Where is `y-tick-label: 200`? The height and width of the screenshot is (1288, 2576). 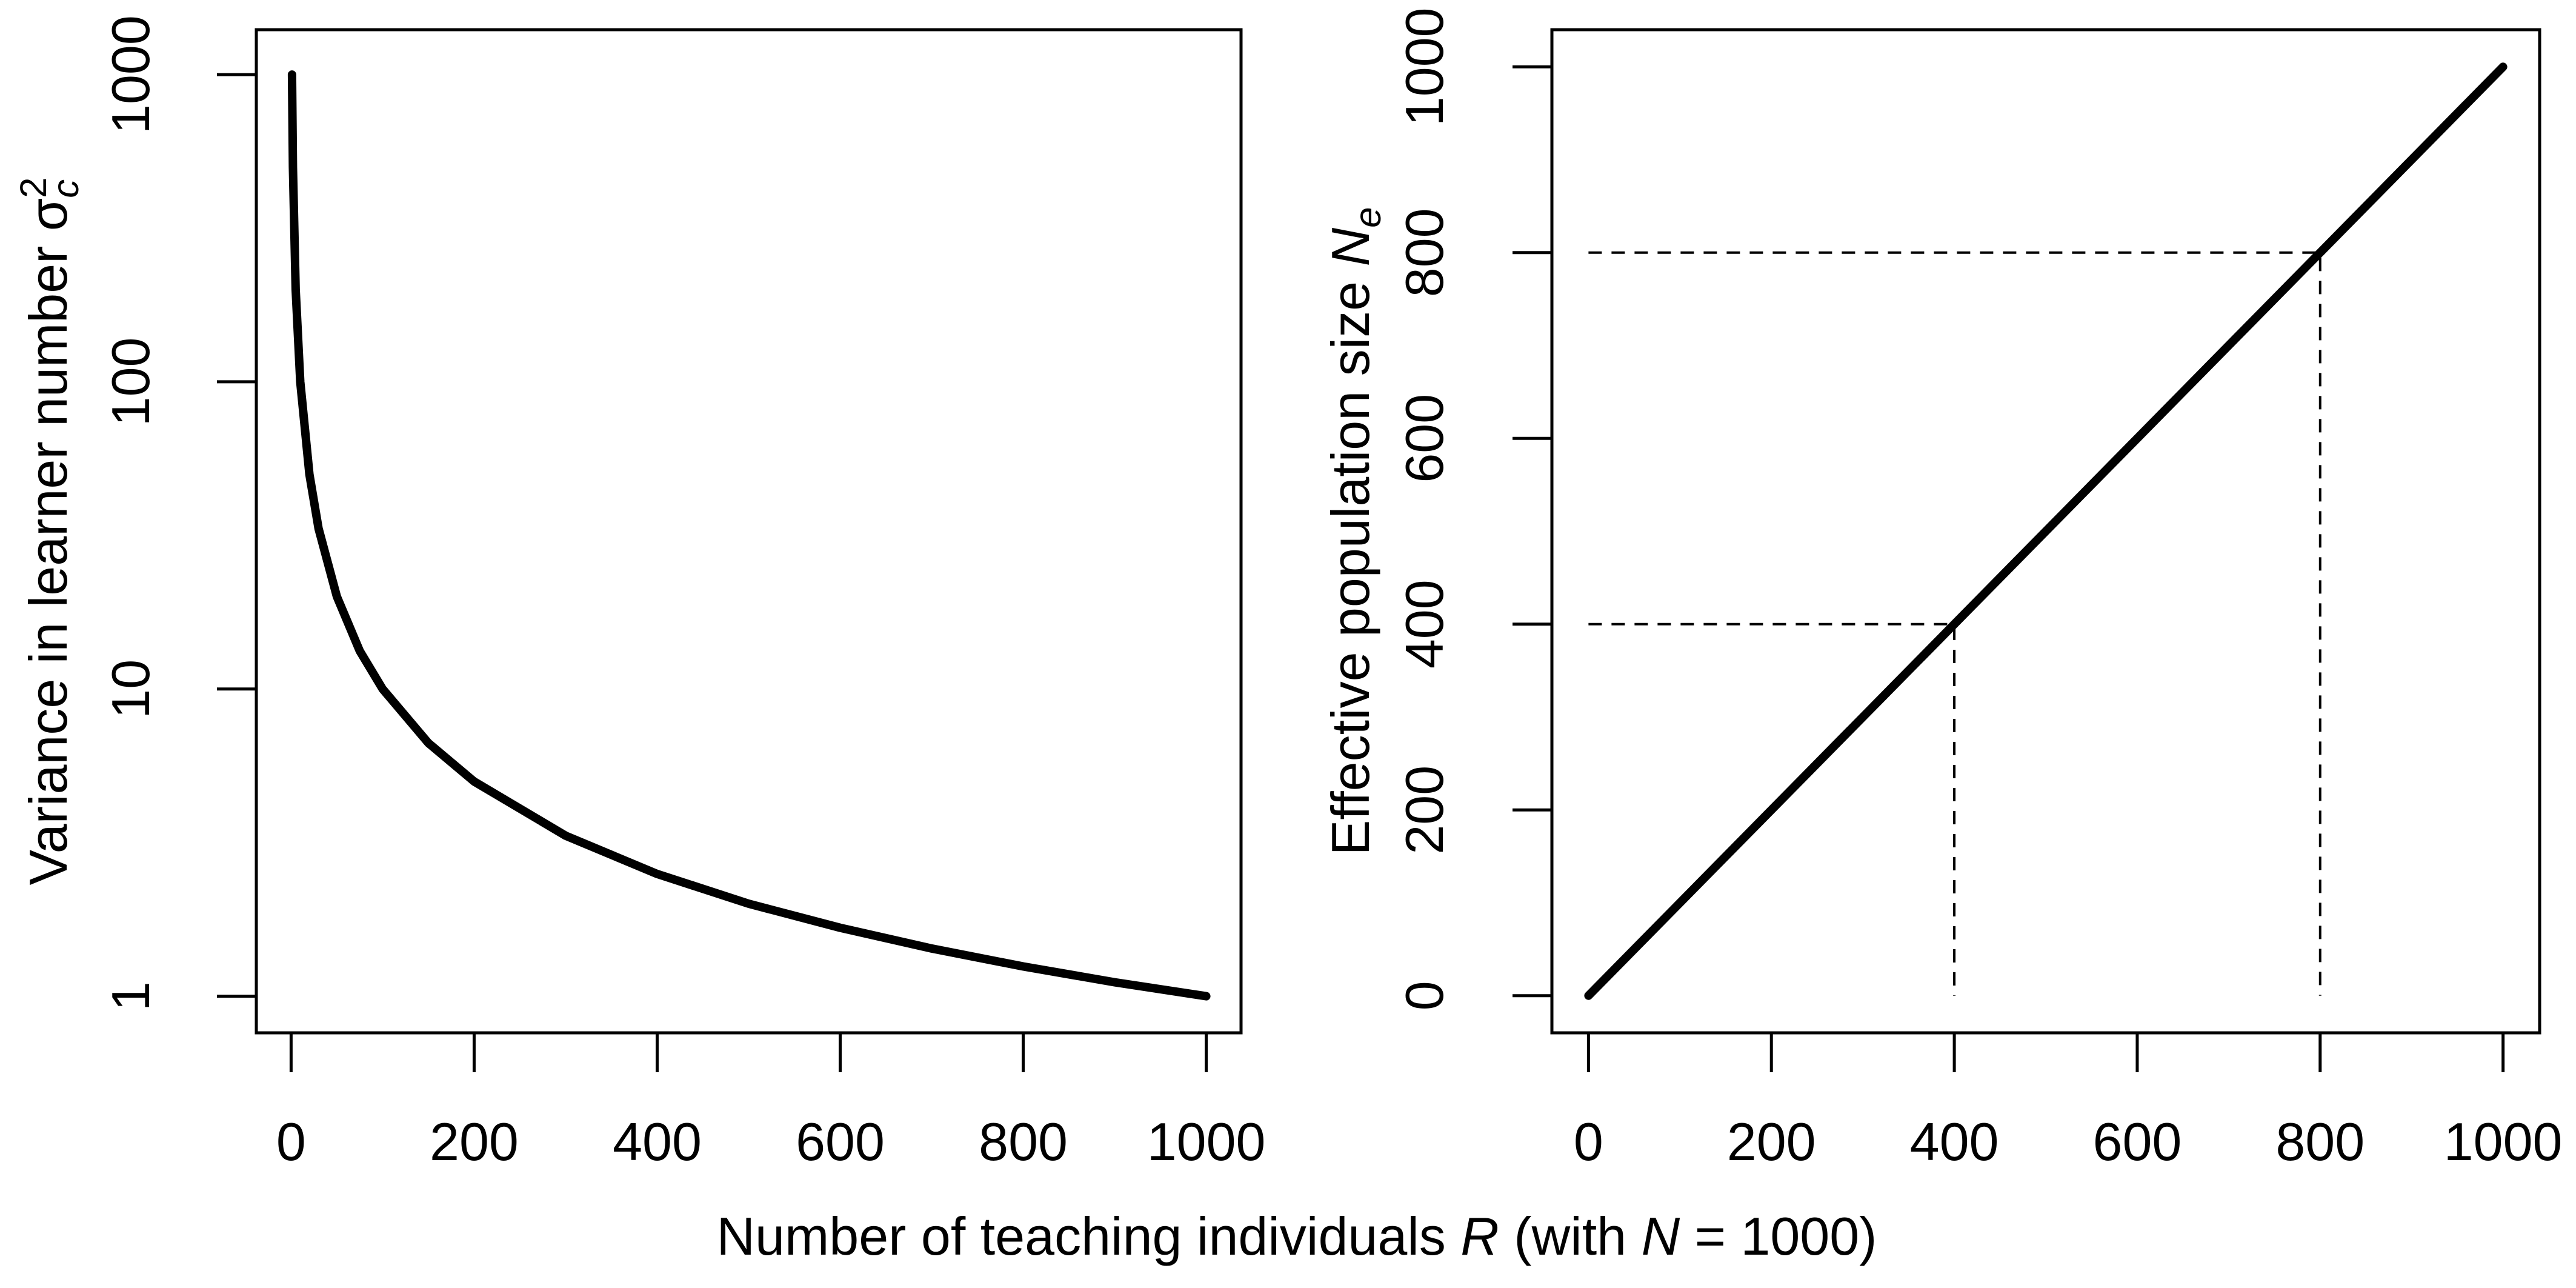 y-tick-label: 200 is located at coordinates (1424, 810).